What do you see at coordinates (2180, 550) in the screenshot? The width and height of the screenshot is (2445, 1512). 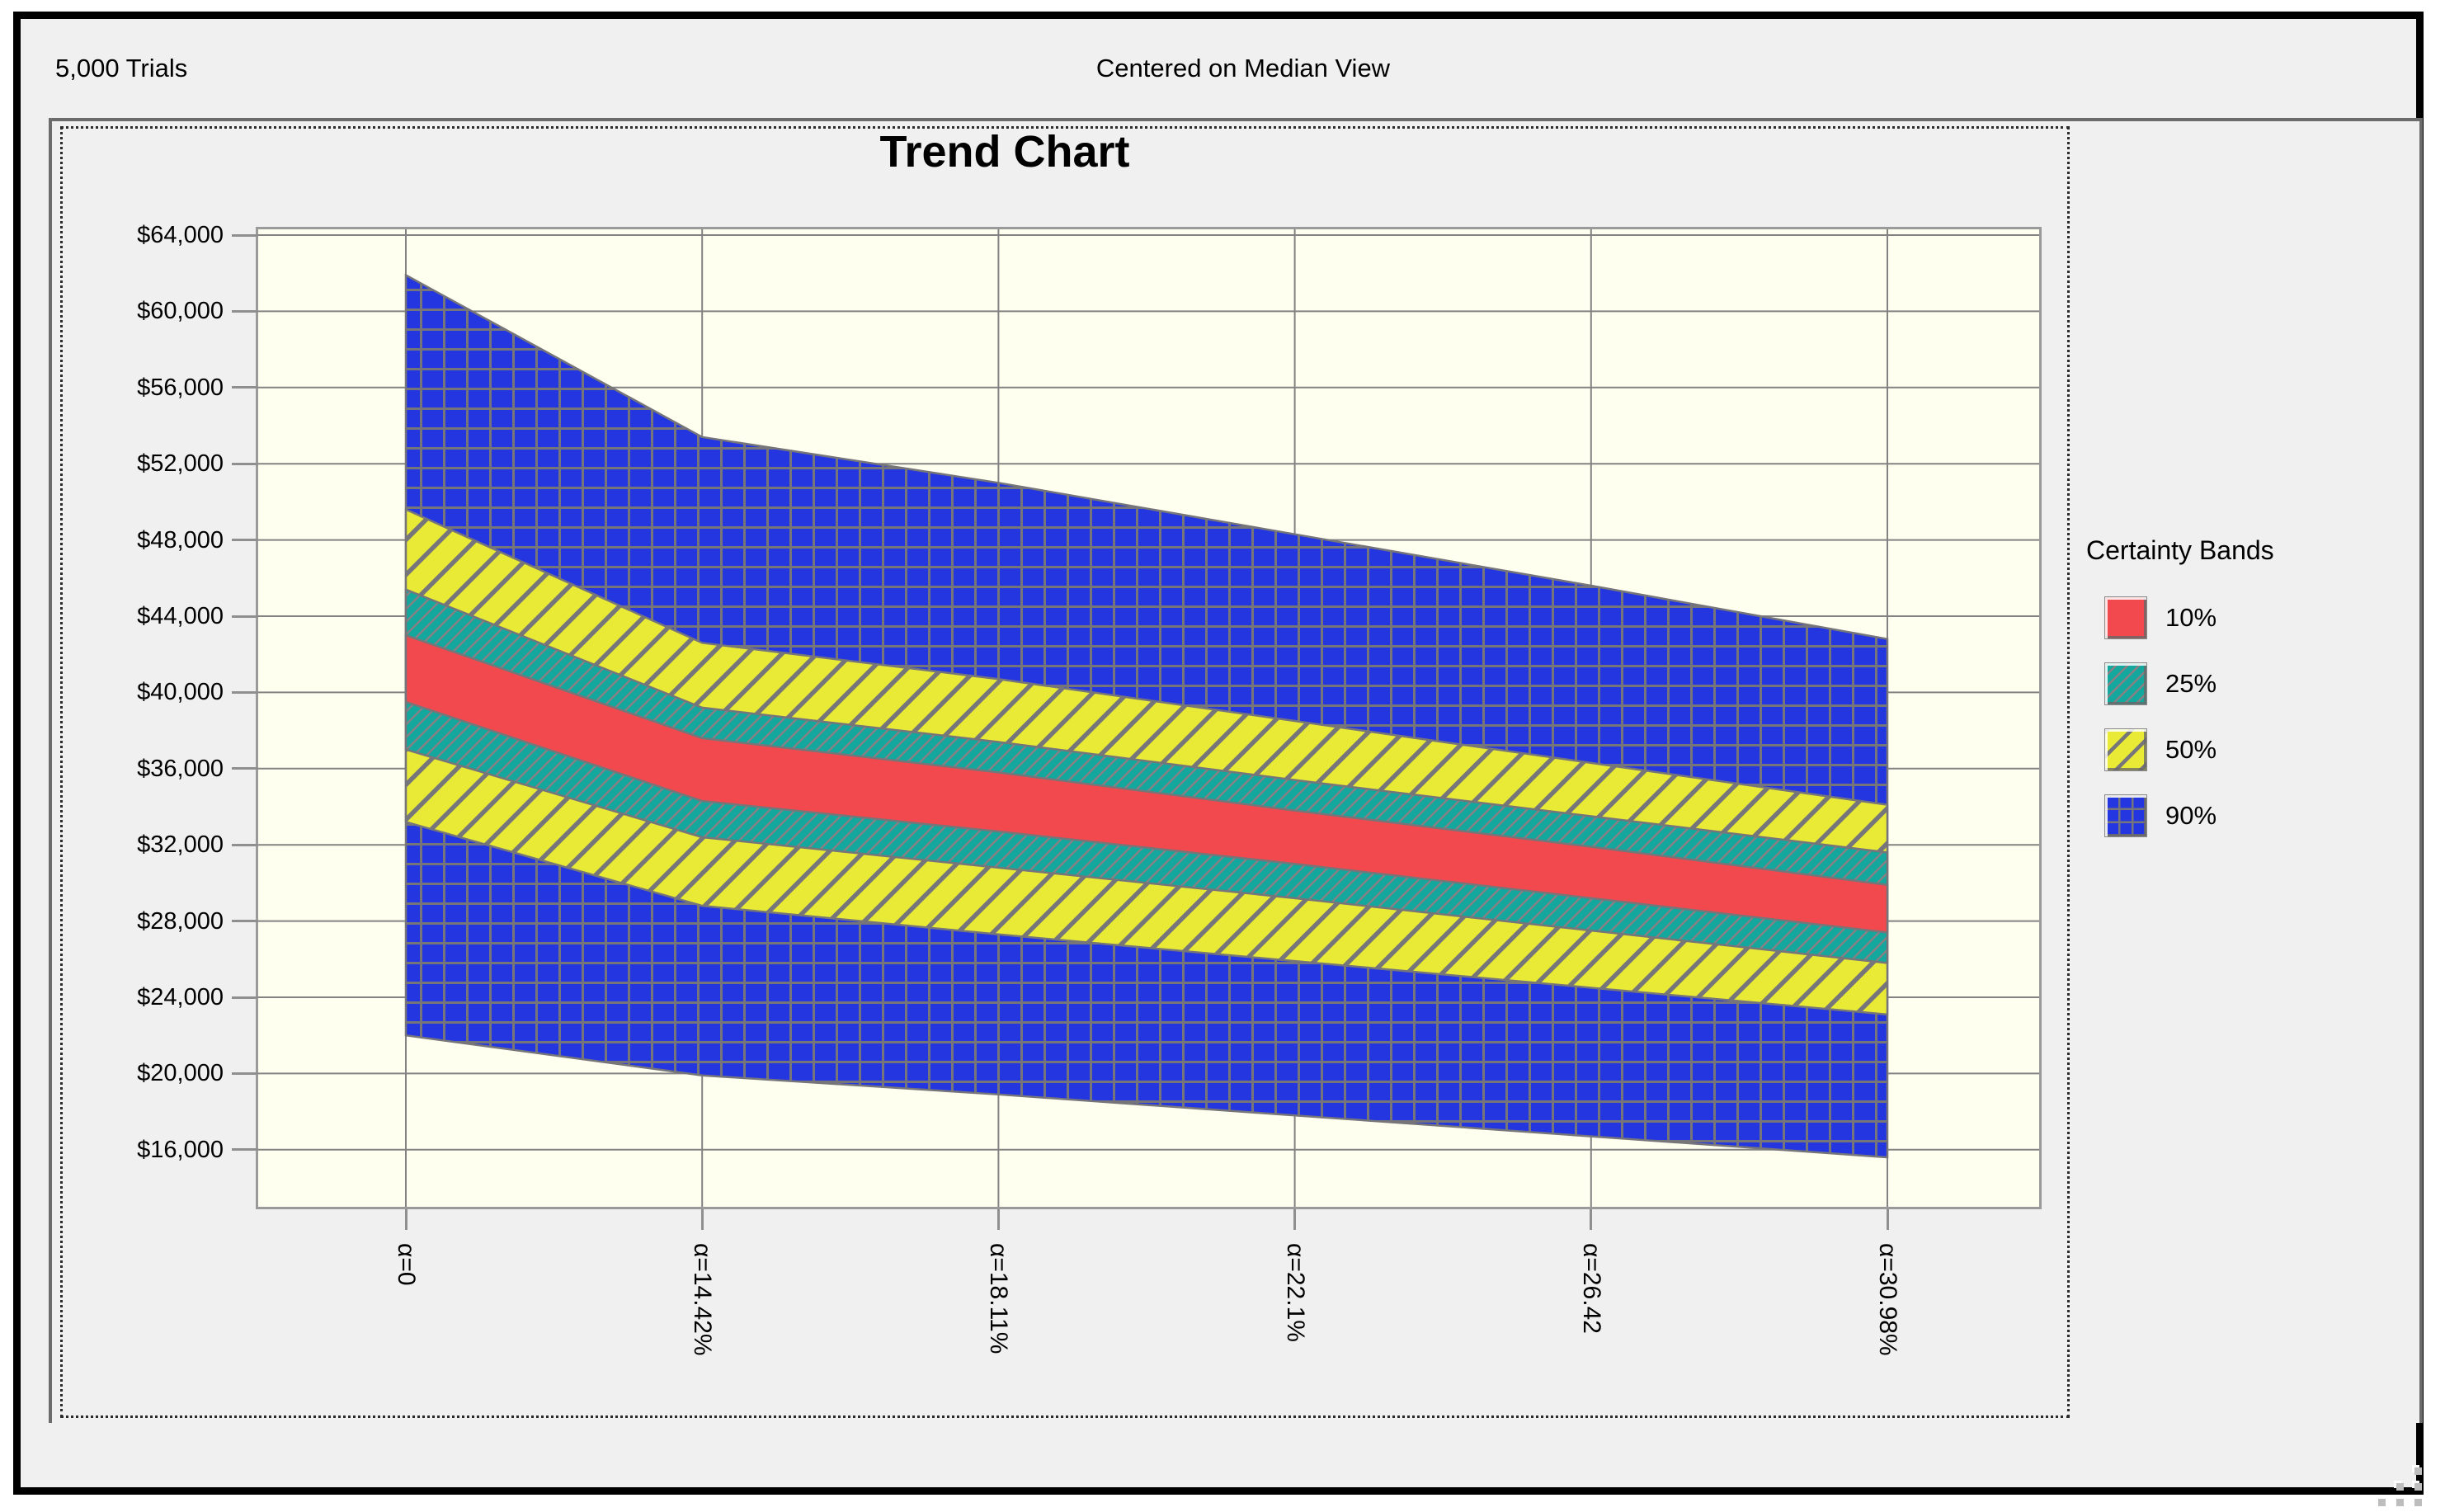 I see `legend-title: Certainty Bands` at bounding box center [2180, 550].